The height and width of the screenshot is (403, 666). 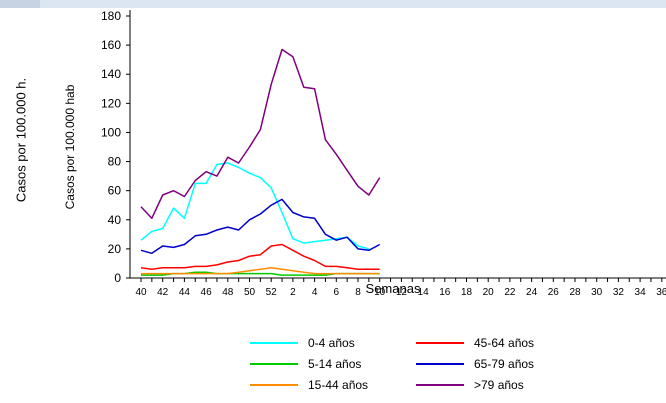 What do you see at coordinates (504, 364) in the screenshot?
I see `legend-label: 65-79 años` at bounding box center [504, 364].